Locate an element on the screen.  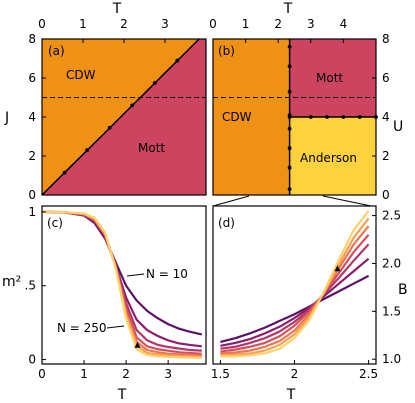
x-tick-label-a: 3 is located at coordinates (165, 24).